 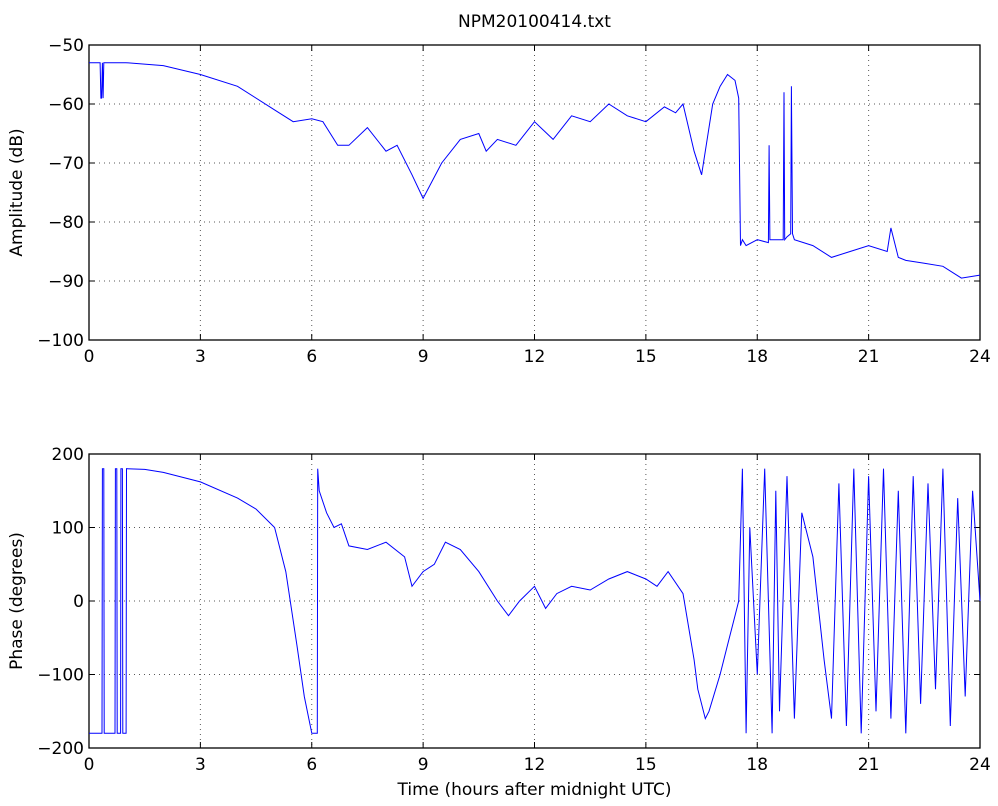 What do you see at coordinates (534, 22) in the screenshot?
I see `chart-title: NPM20100414.txt` at bounding box center [534, 22].